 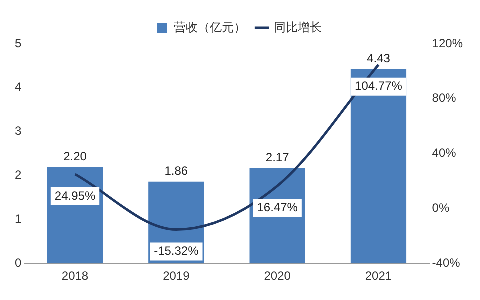 What do you see at coordinates (210, 27) in the screenshot?
I see `legend-label: 营收（亿元）` at bounding box center [210, 27].